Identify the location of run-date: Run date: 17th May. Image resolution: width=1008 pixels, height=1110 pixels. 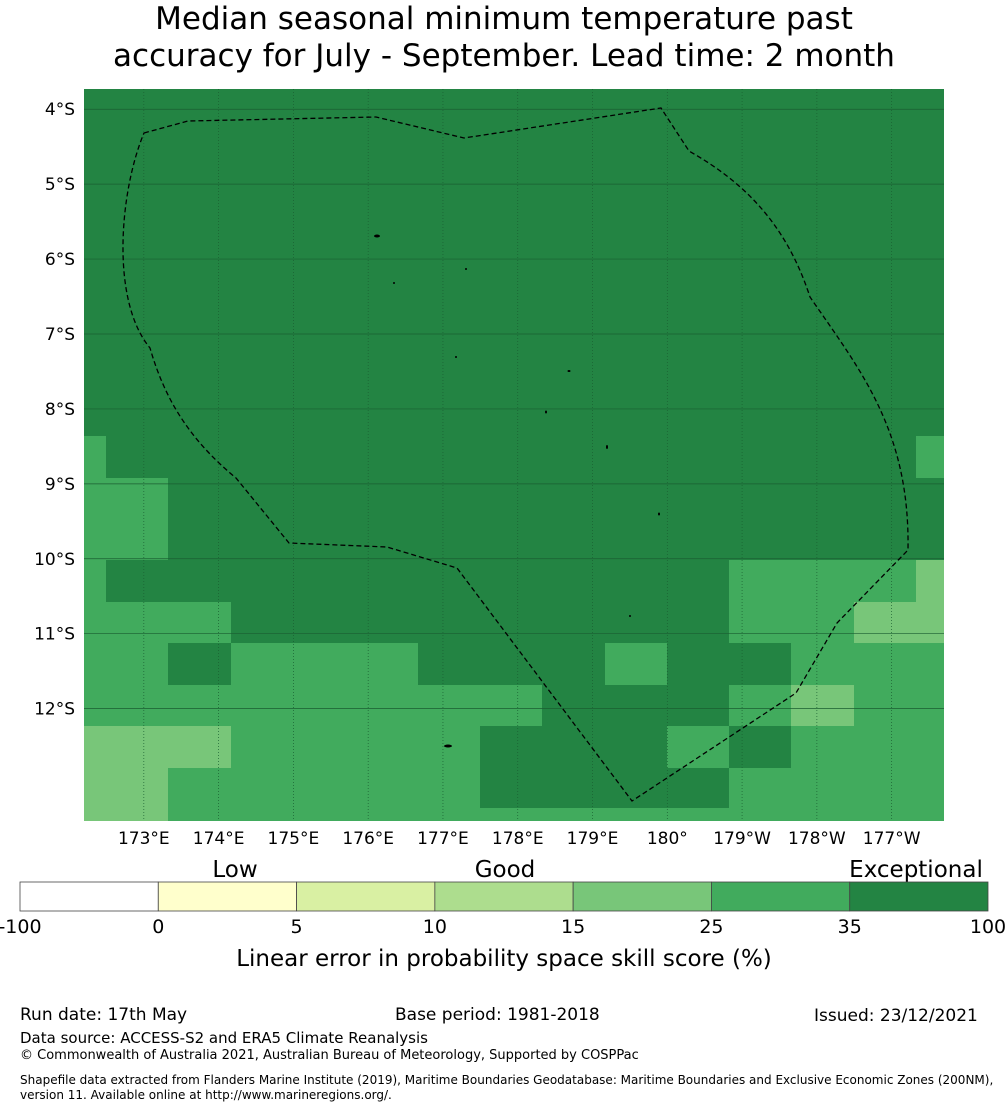
(104, 1015).